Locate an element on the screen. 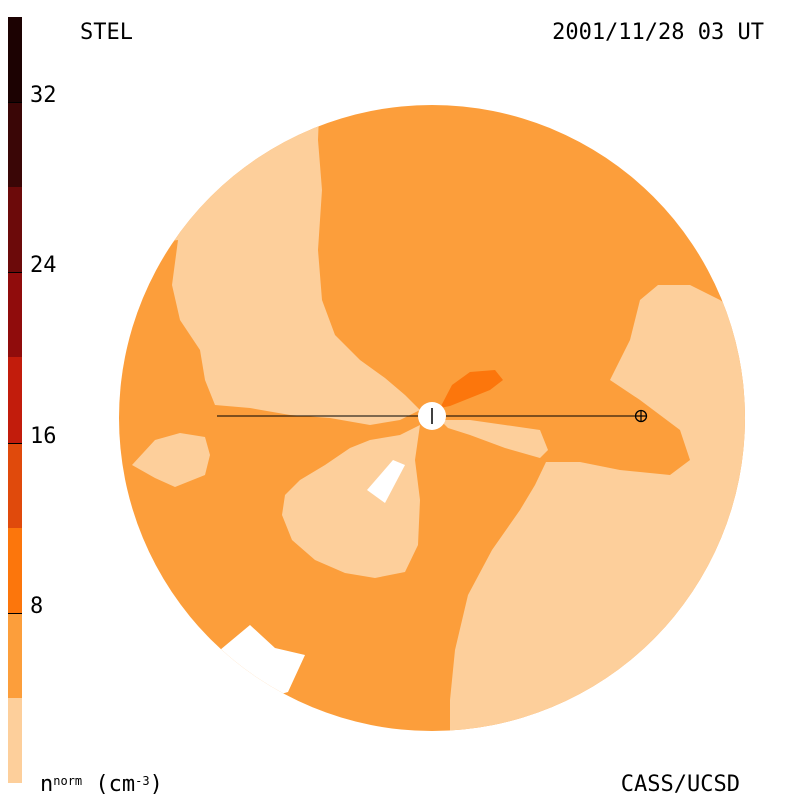 This screenshot has height=800, width=800. density-region-low-west-blob is located at coordinates (171, 460).